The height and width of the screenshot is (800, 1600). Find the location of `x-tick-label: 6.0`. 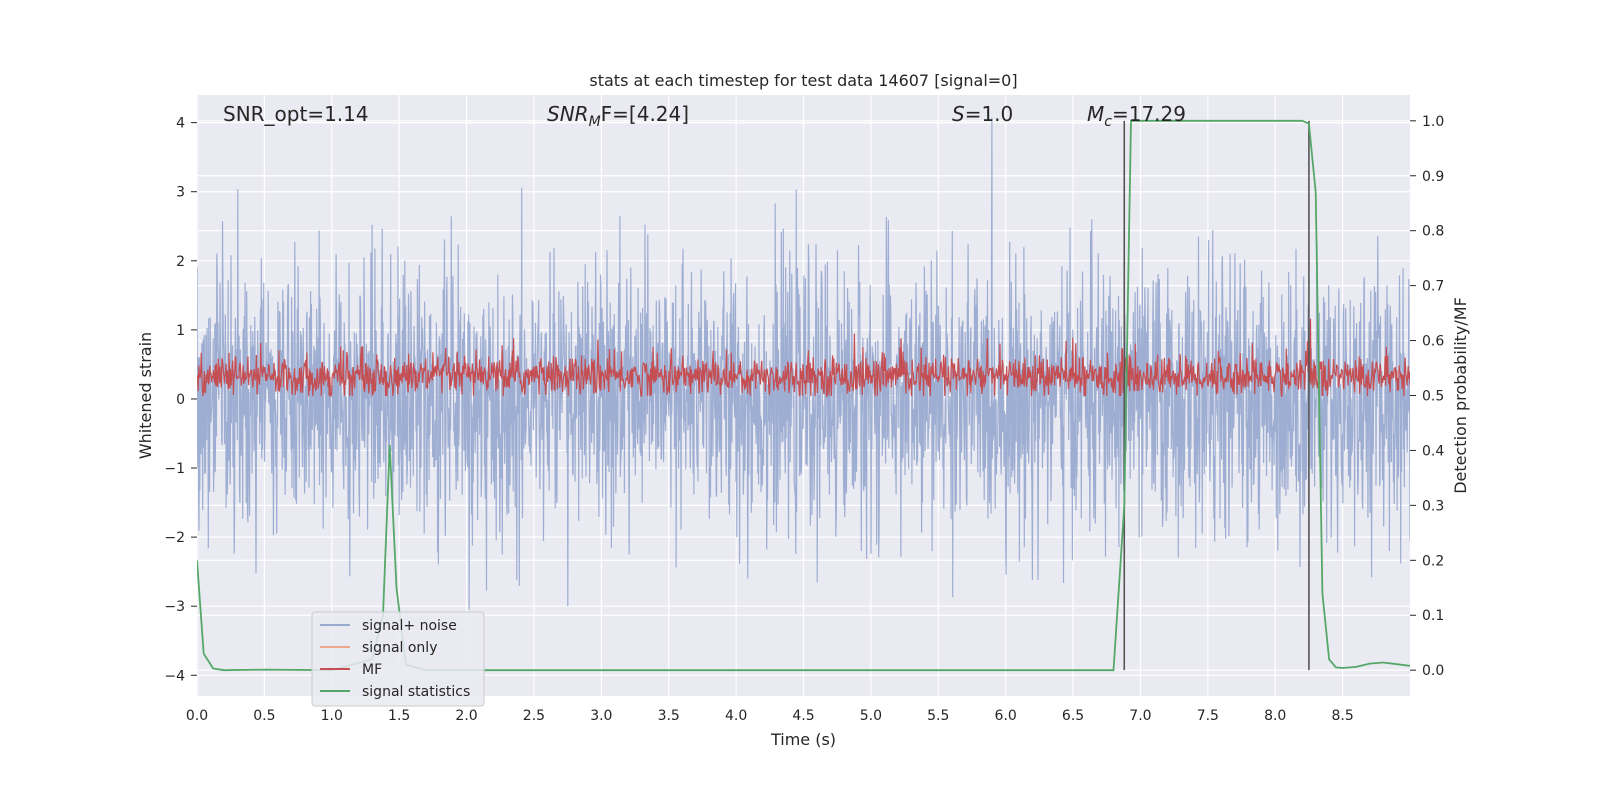

x-tick-label: 6.0 is located at coordinates (1006, 716).